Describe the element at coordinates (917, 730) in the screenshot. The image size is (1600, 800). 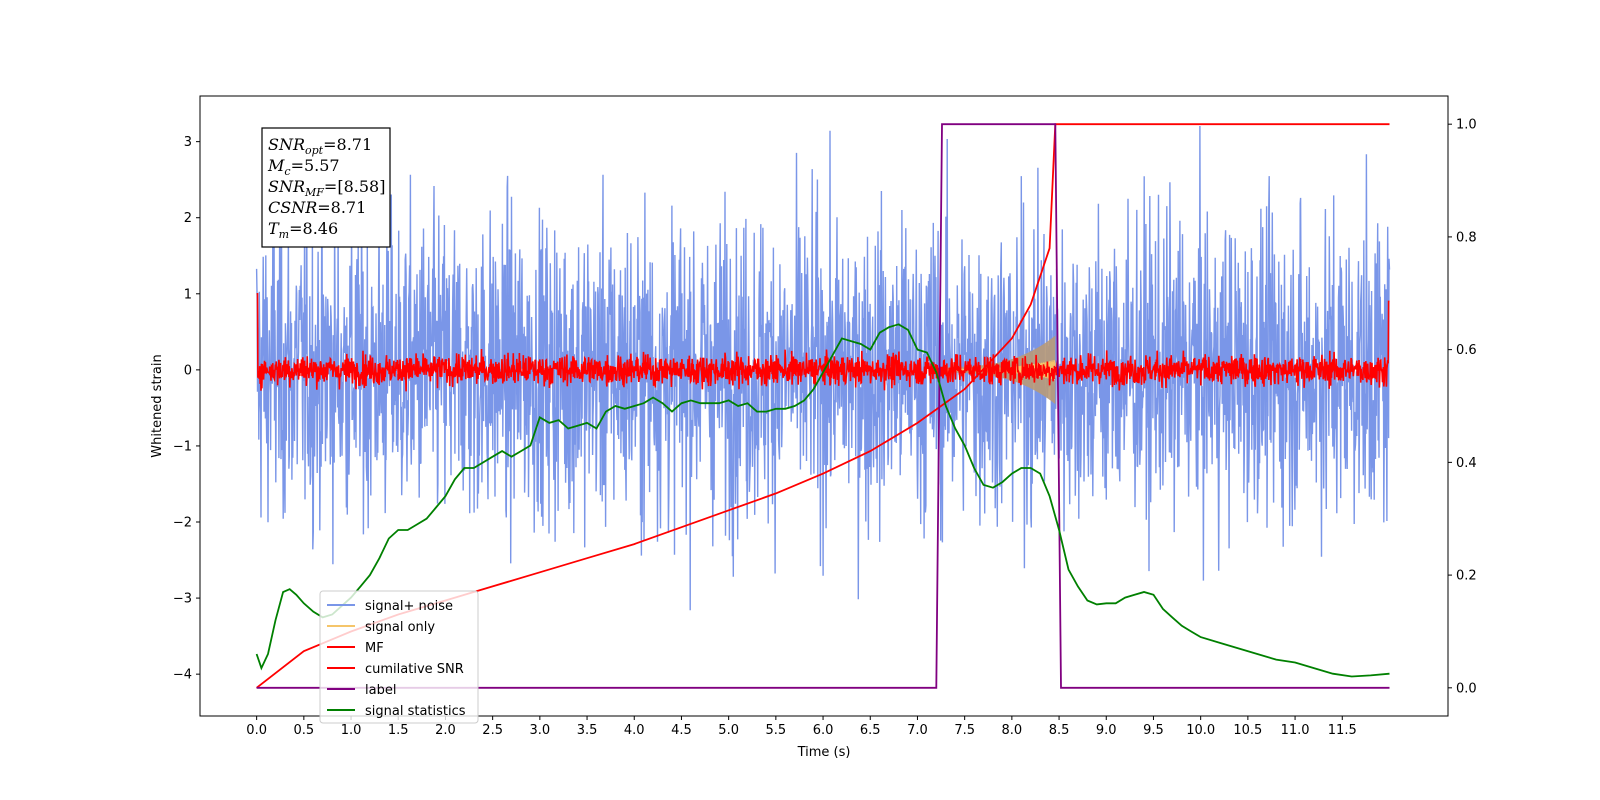
I see `x-tick-label: 7.0` at that location.